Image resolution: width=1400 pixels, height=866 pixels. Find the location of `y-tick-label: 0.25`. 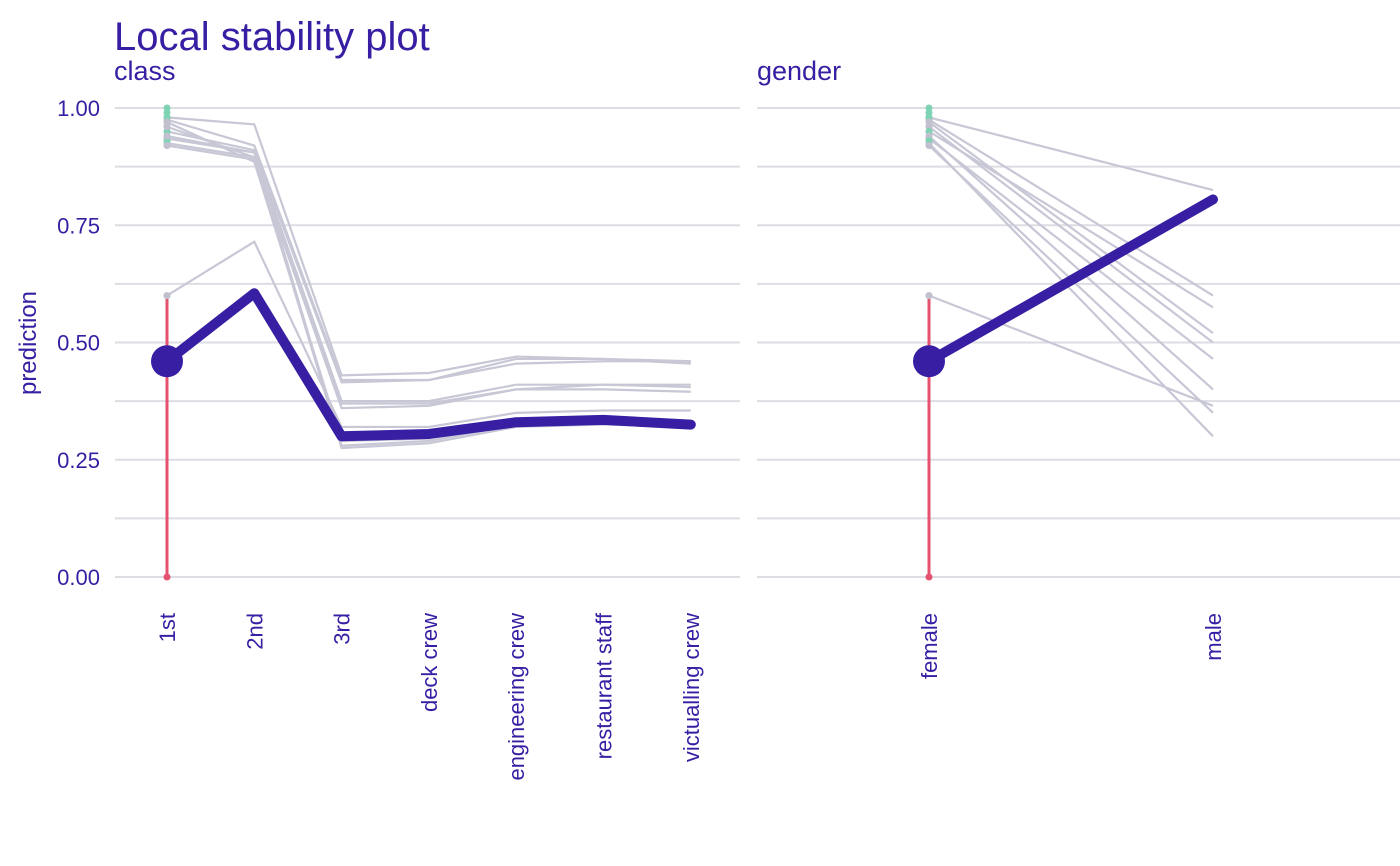

y-tick-label: 0.25 is located at coordinates (78, 460).